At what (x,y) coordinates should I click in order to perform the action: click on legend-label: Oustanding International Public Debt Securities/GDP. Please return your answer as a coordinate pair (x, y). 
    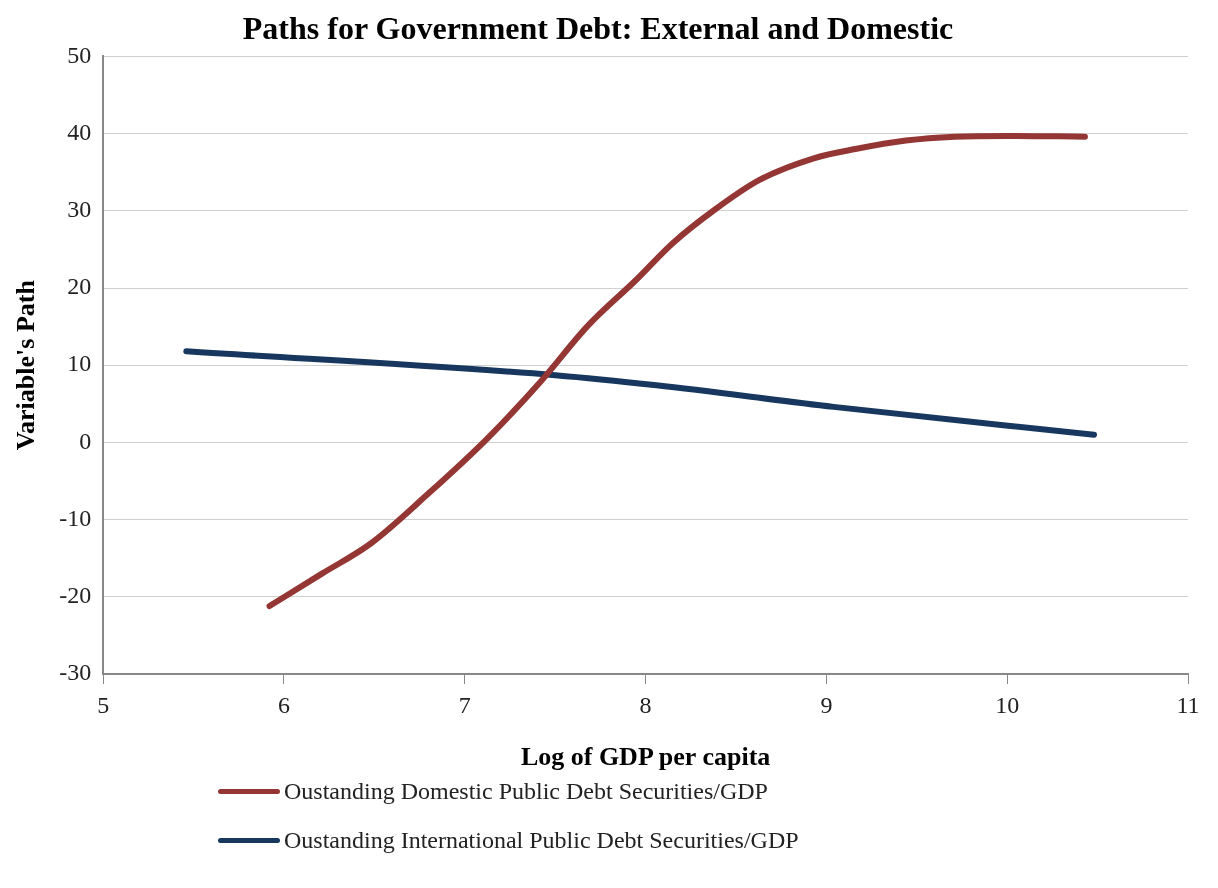
    Looking at the image, I should click on (541, 840).